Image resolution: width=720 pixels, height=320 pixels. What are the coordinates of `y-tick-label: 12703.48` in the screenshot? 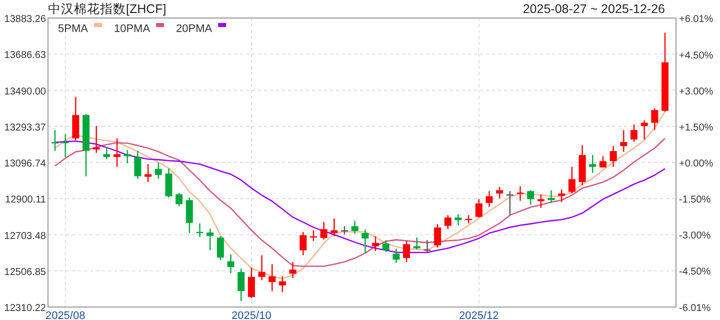 It's located at (25, 236).